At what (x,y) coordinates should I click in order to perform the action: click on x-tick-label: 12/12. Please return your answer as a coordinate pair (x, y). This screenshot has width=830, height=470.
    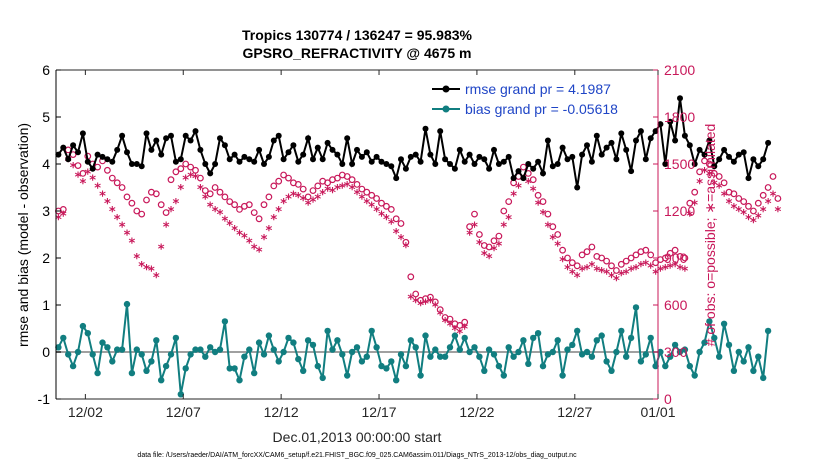
    Looking at the image, I should click on (281, 412).